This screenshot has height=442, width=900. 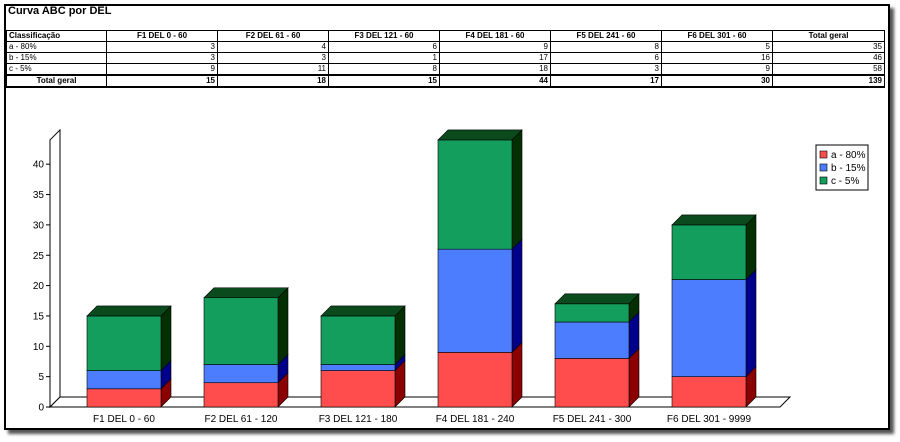 What do you see at coordinates (39, 225) in the screenshot?
I see `y-tick-label: 30` at bounding box center [39, 225].